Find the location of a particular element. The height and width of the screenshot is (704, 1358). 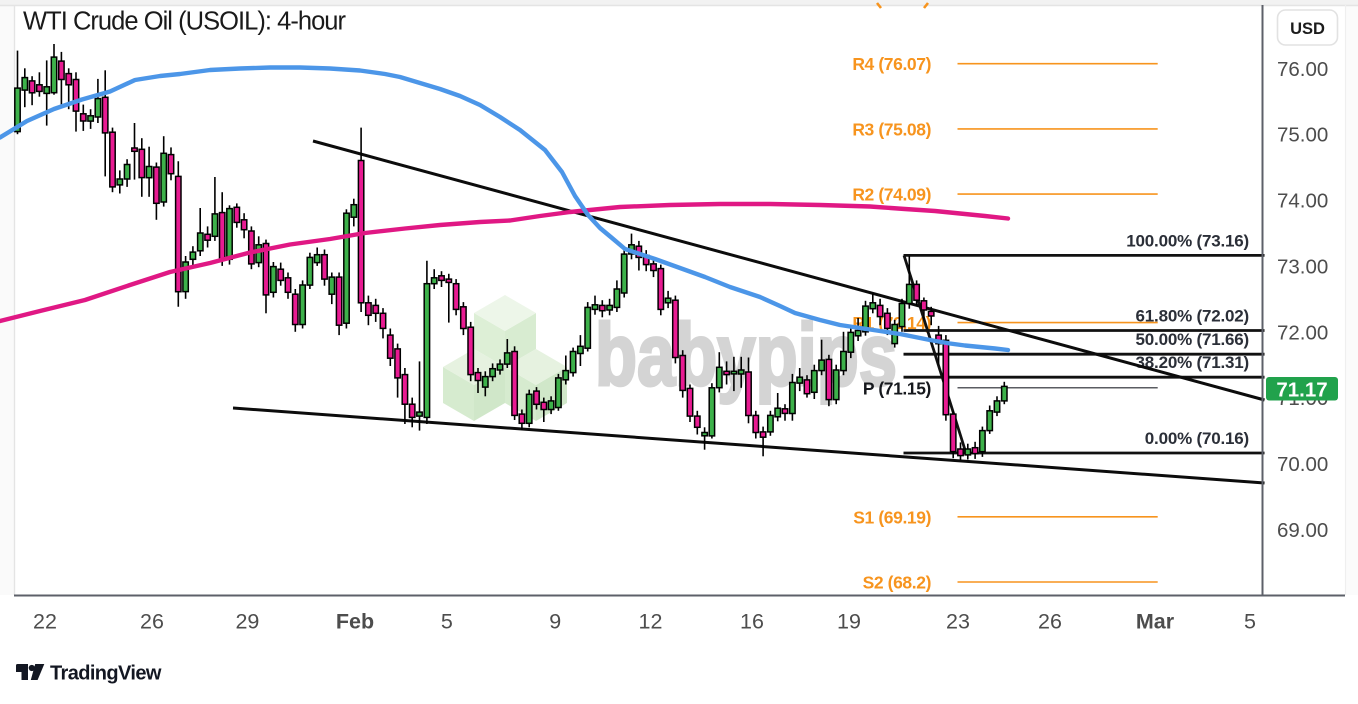

svg-text: R2 (74.09) is located at coordinates (891, 195).